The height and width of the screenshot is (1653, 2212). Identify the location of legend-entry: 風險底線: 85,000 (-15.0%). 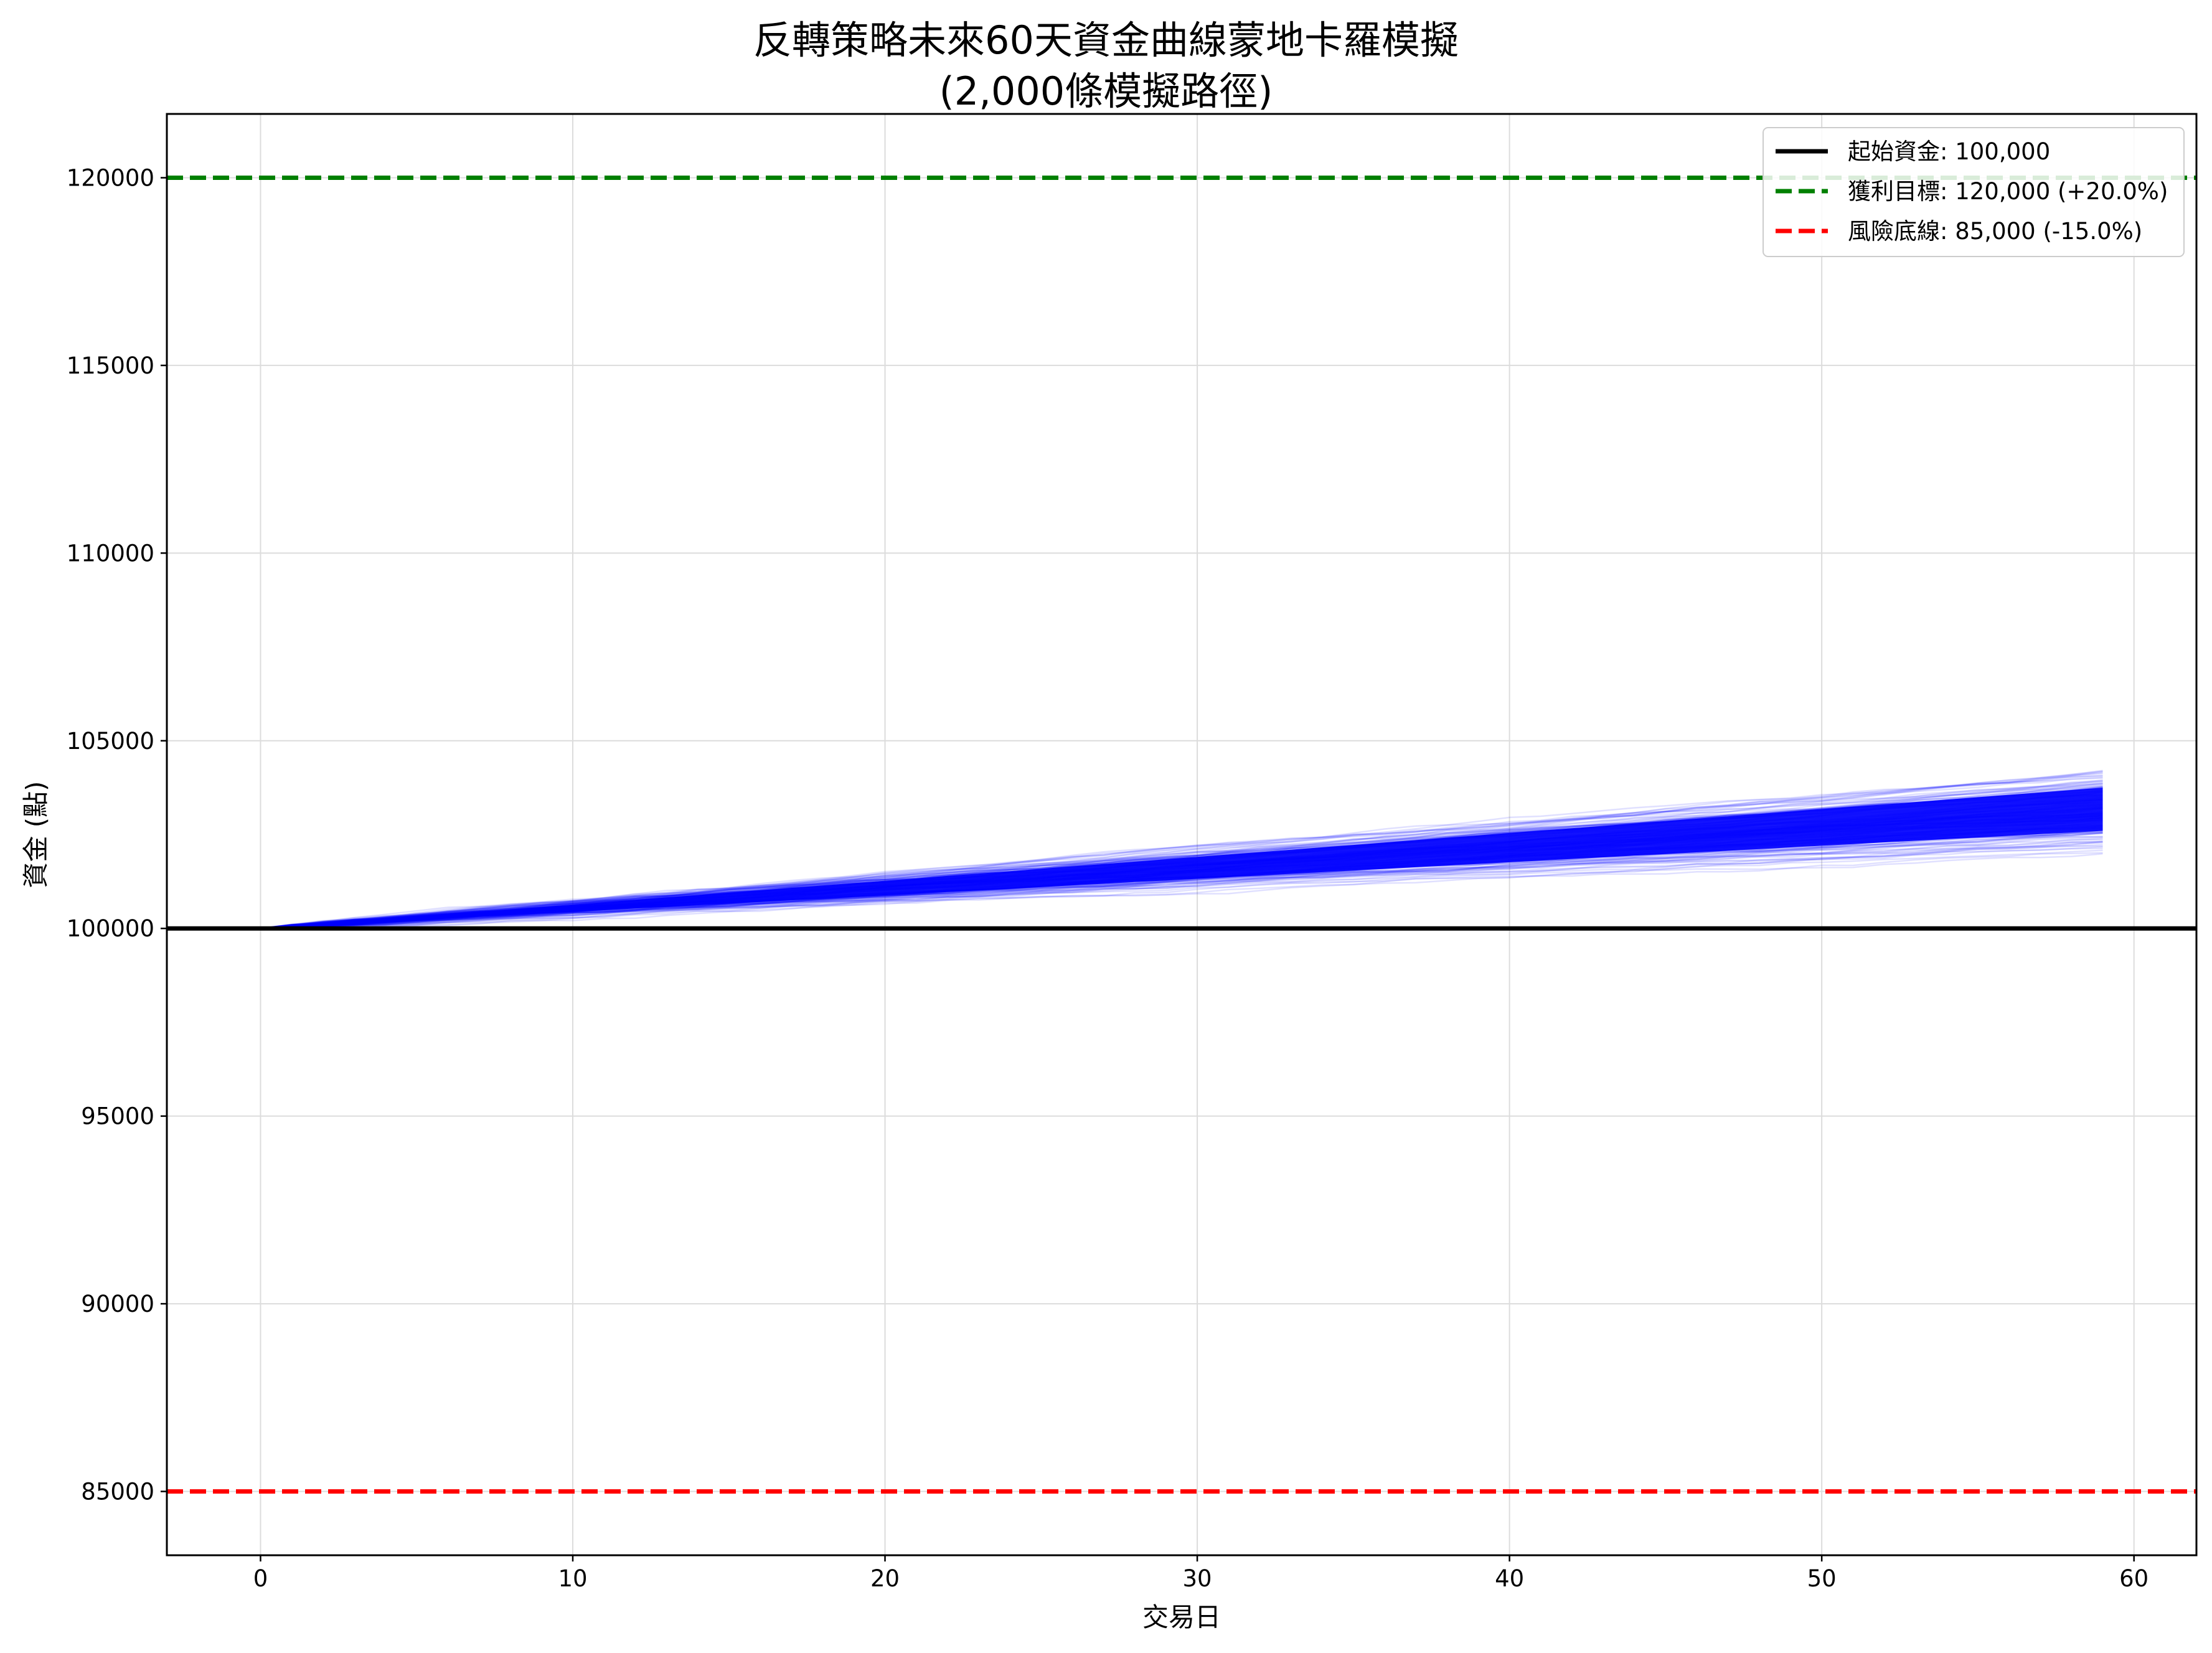
(1995, 232).